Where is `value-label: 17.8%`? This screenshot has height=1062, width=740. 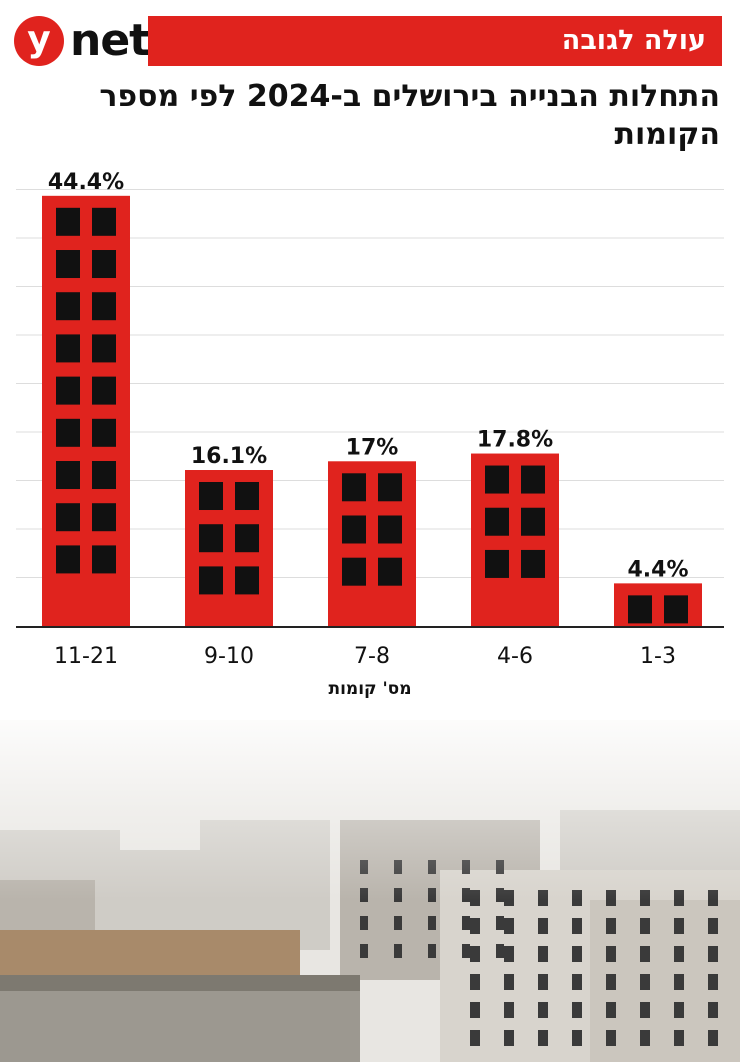
value-label: 17.8% is located at coordinates (515, 440).